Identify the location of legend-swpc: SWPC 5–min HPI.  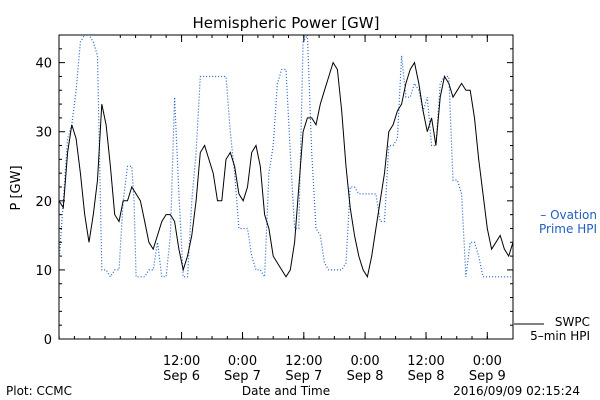
(552, 329).